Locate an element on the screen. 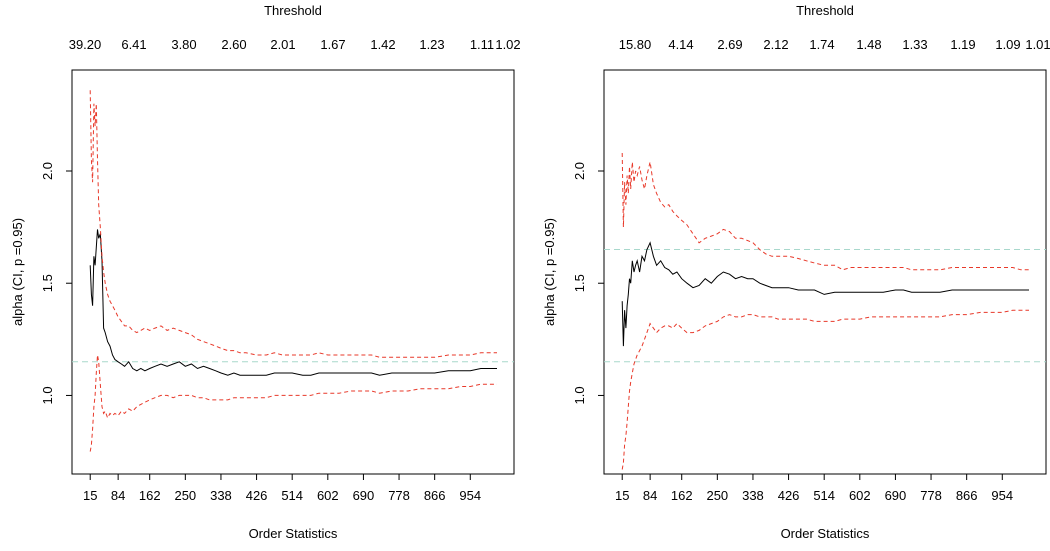 The width and height of the screenshot is (1050, 551). top-tick-label: 1.48 is located at coordinates (868, 44).